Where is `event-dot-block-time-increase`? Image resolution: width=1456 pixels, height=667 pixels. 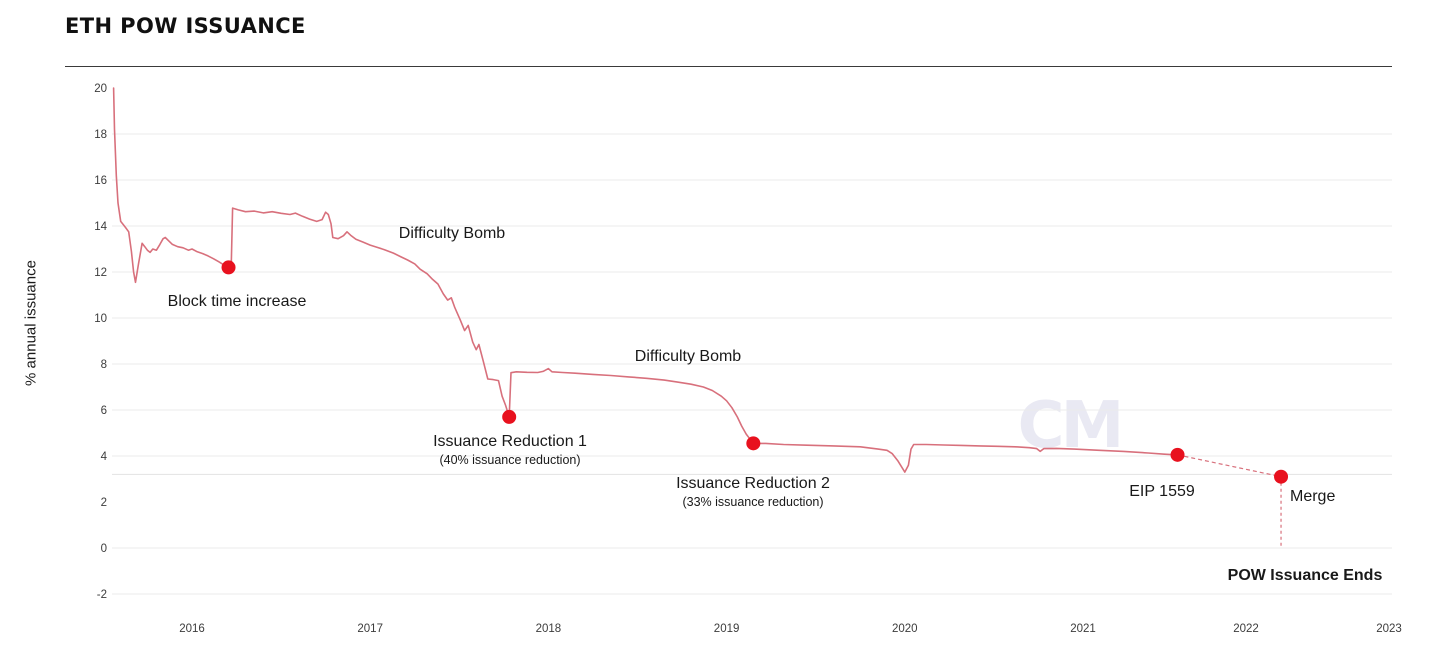 event-dot-block-time-increase is located at coordinates (228, 267).